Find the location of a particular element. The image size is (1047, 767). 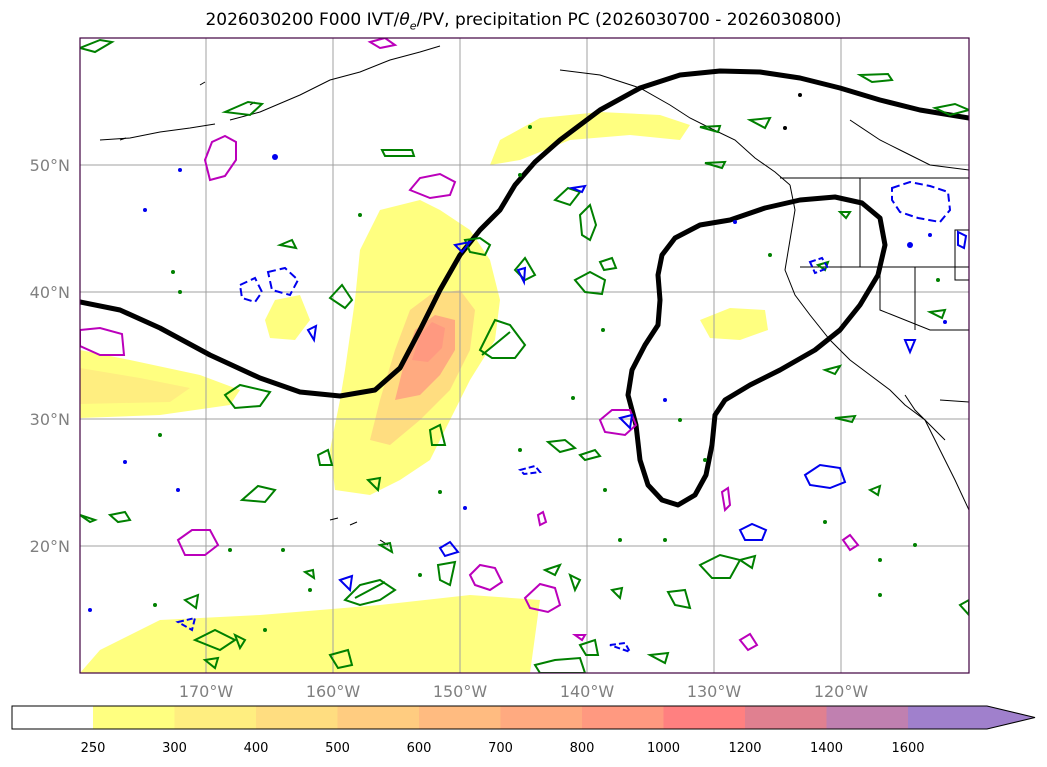

ivt-small-blob is located at coordinates (734, 324).